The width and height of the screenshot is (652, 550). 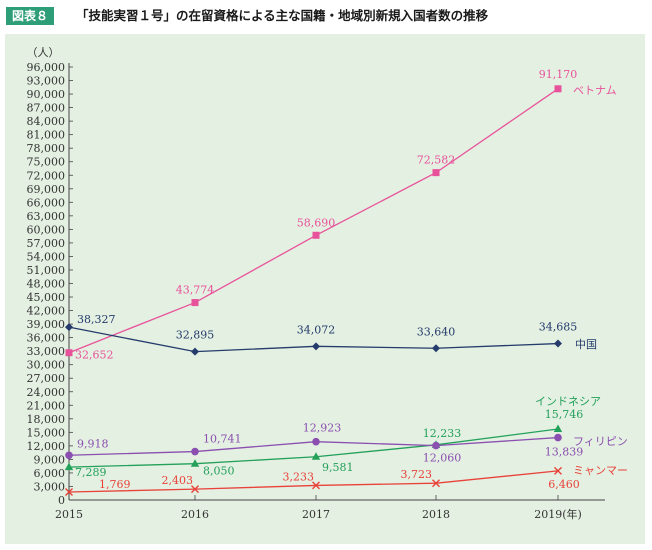 What do you see at coordinates (30, 16) in the screenshot?
I see `figure-number-badge: 図表８` at bounding box center [30, 16].